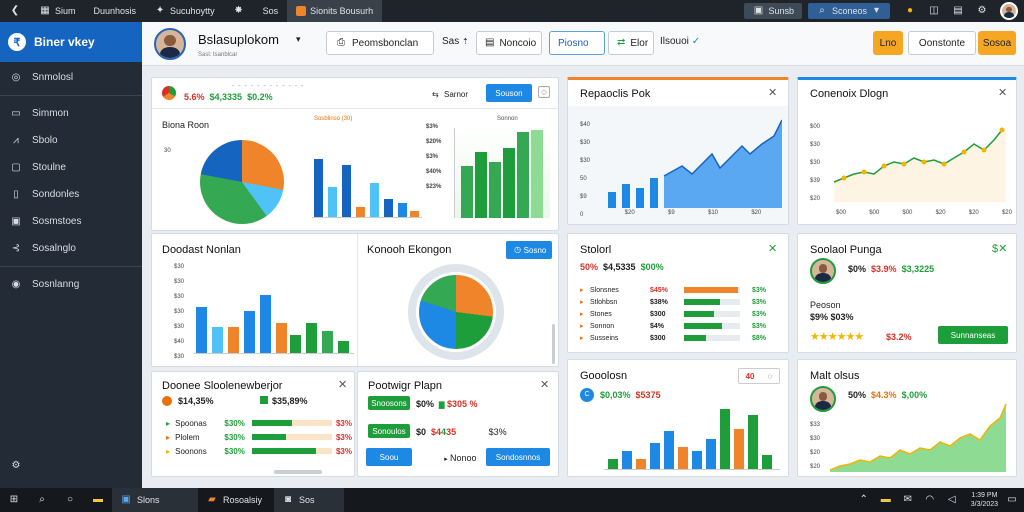 This screenshot has height=512, width=1024. Describe the element at coordinates (683, 302) in the screenshot. I see `sales-row: ▸ Stlohbsn $38% $3%` at that location.